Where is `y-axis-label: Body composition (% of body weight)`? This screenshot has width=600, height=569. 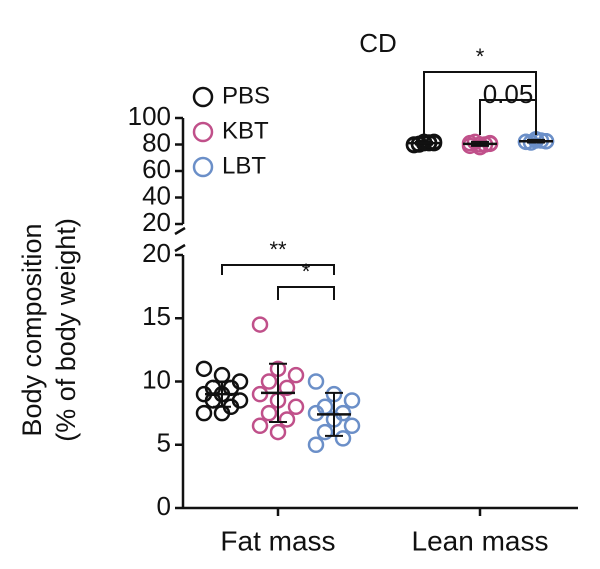 y-axis-label: Body composition (% of body weight) is located at coordinates (49, 330).